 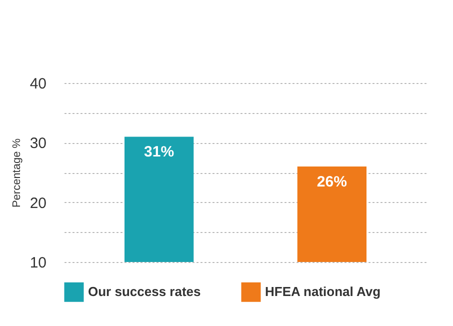 What do you see at coordinates (38, 143) in the screenshot?
I see `y-tick-label: 30` at bounding box center [38, 143].